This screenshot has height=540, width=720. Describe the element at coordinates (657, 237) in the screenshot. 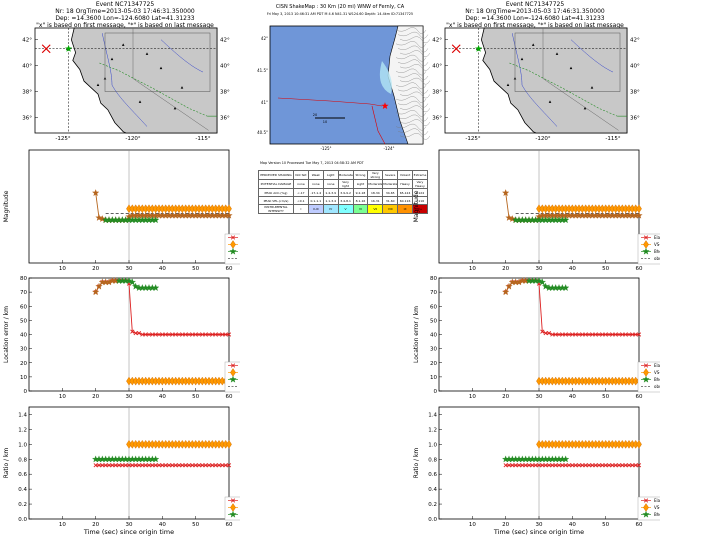

I see `legend-label: ElarmsAT VAT40-2013` at that location.